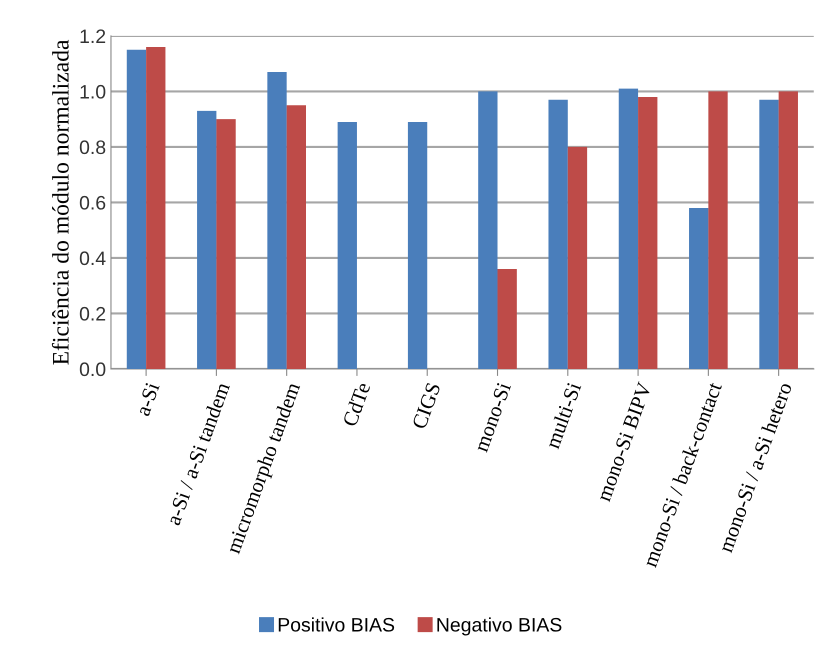 This screenshot has height=653, width=822. What do you see at coordinates (93, 313) in the screenshot?
I see `y-tick-label: 0.2` at bounding box center [93, 313].